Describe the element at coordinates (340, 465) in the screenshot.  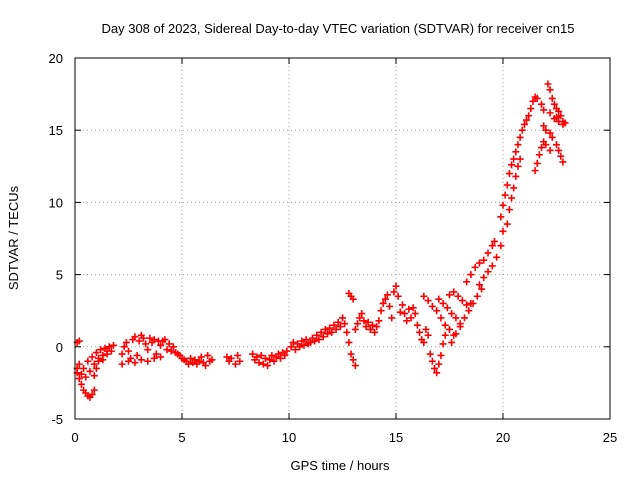
I see `x-axis-label: GPS time / hours` at that location.